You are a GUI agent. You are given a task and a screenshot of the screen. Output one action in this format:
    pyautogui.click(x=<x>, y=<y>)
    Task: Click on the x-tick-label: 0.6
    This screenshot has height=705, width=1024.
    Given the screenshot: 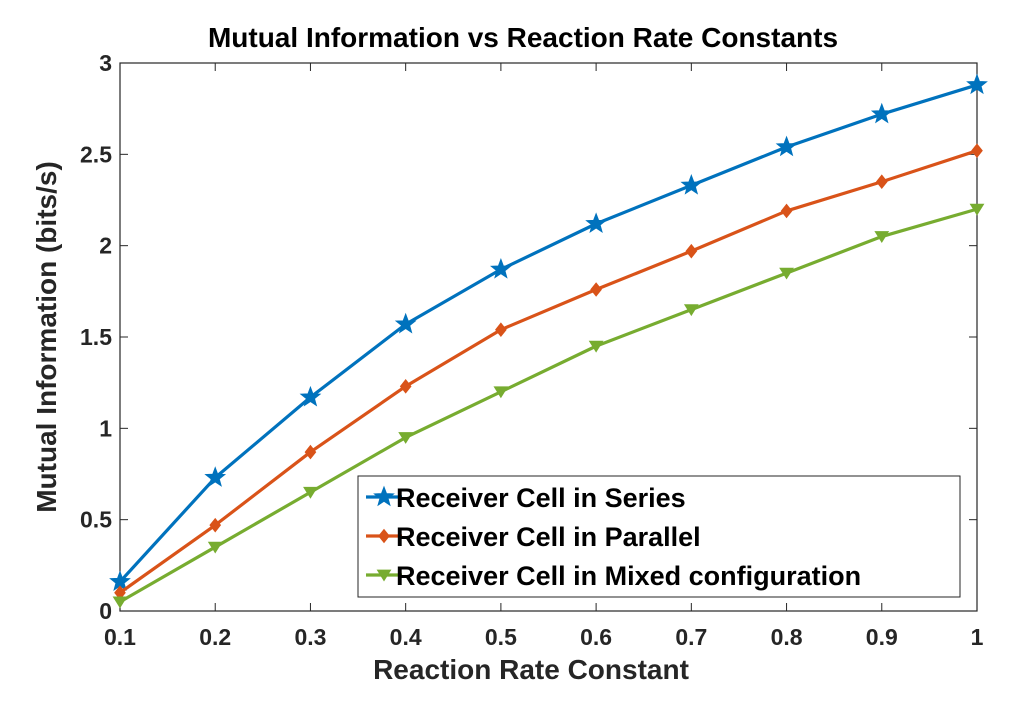 What is the action you would take?
    pyautogui.click(x=596, y=637)
    